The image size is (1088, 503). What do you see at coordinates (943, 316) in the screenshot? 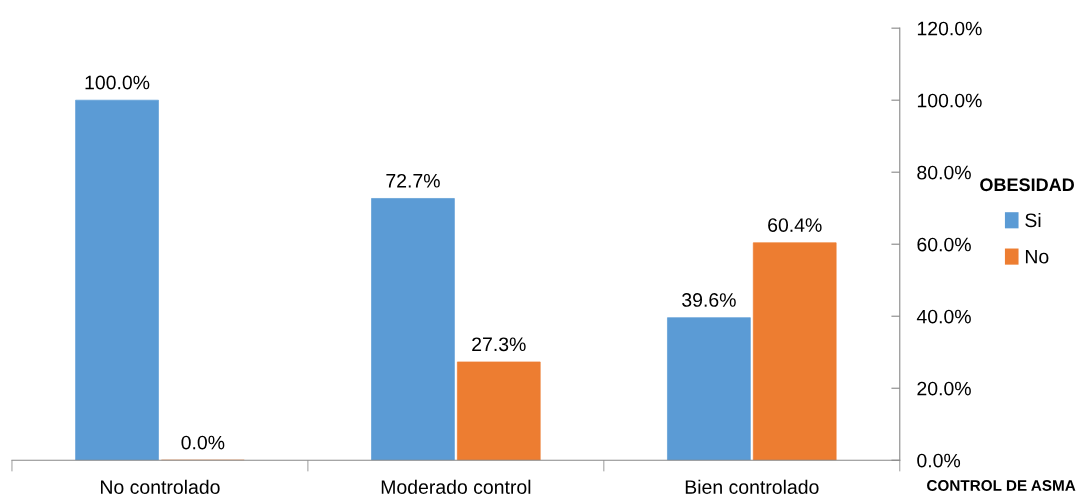
I see `y-tick-label: 40.0%` at bounding box center [943, 316].